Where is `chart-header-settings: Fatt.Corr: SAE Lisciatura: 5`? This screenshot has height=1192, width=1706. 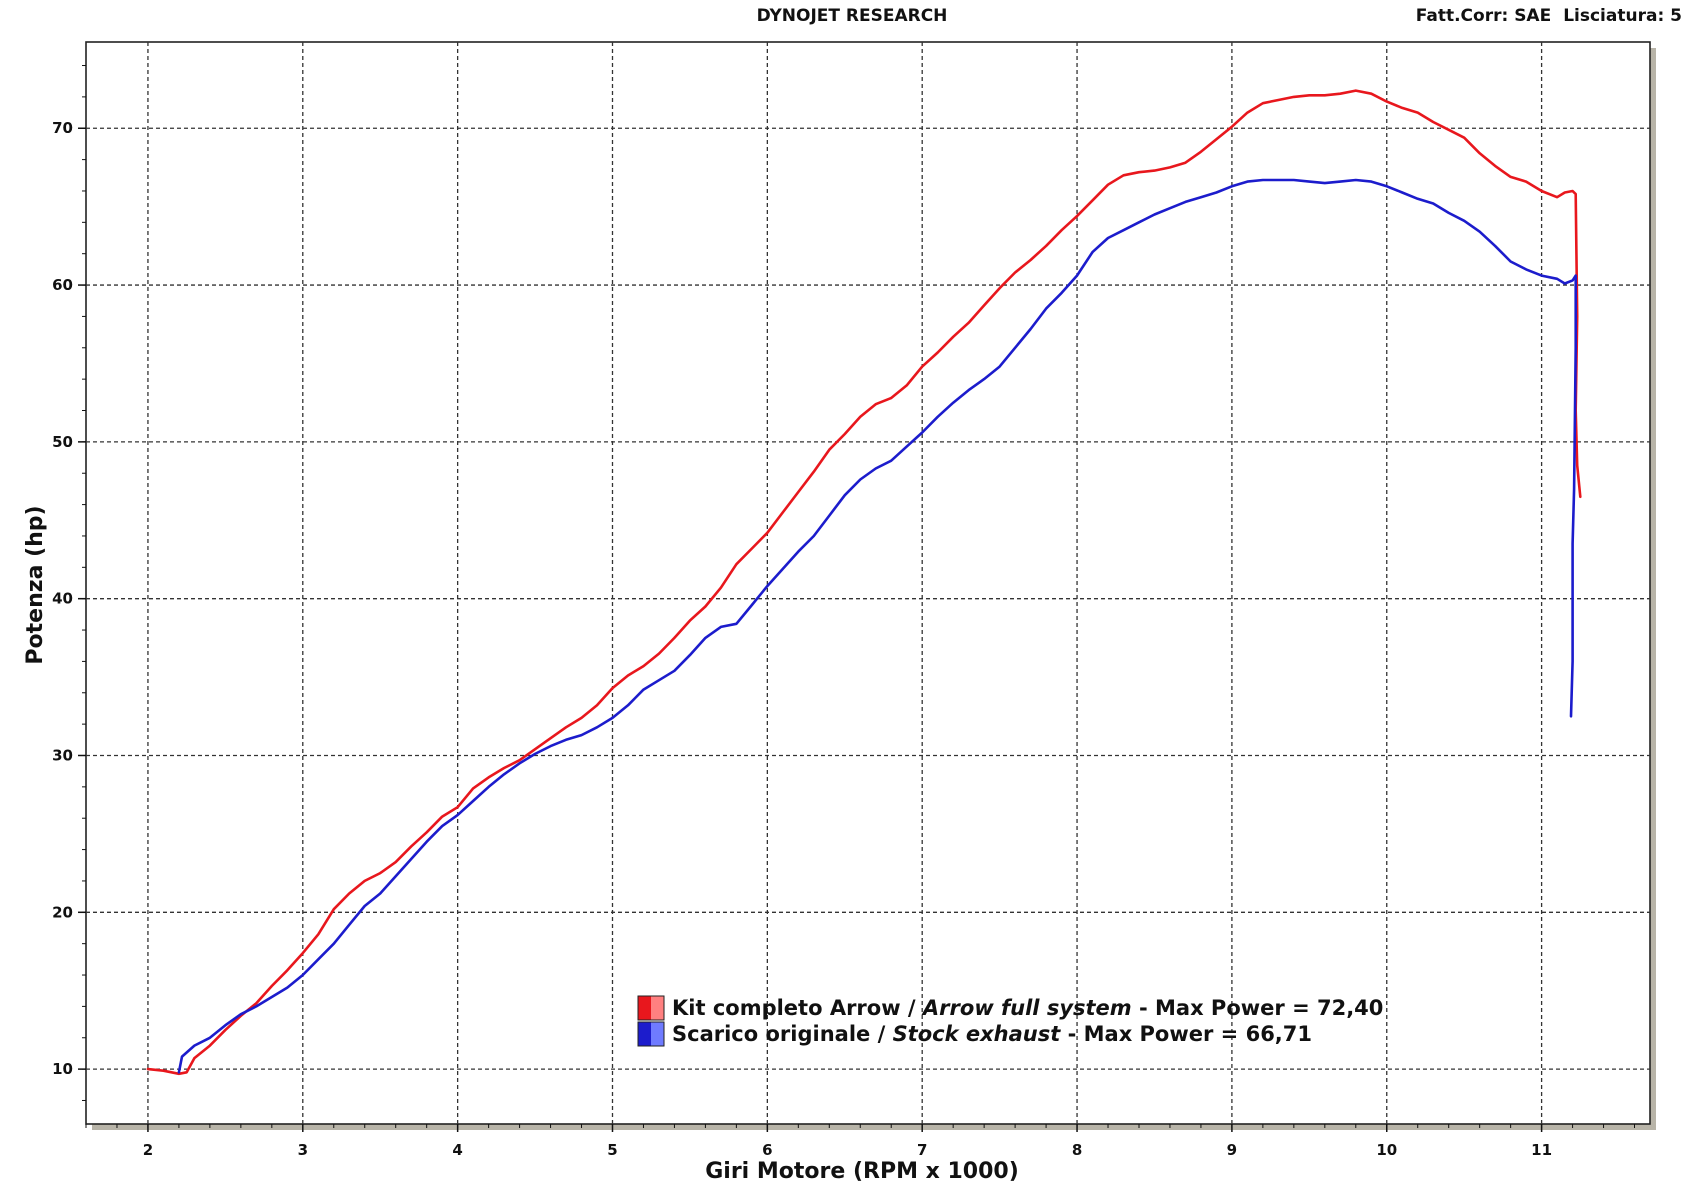
chart-header-settings: Fatt.Corr: SAE Lisciatura: 5 is located at coordinates (1549, 16).